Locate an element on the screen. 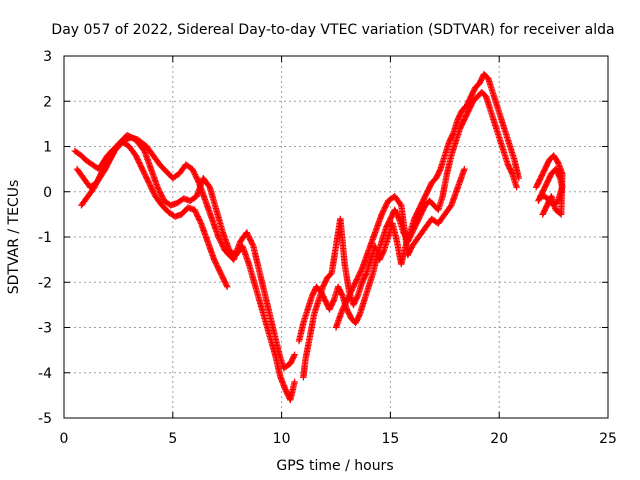 This screenshot has width=640, height=480. series-track-b is located at coordinates (152, 214).